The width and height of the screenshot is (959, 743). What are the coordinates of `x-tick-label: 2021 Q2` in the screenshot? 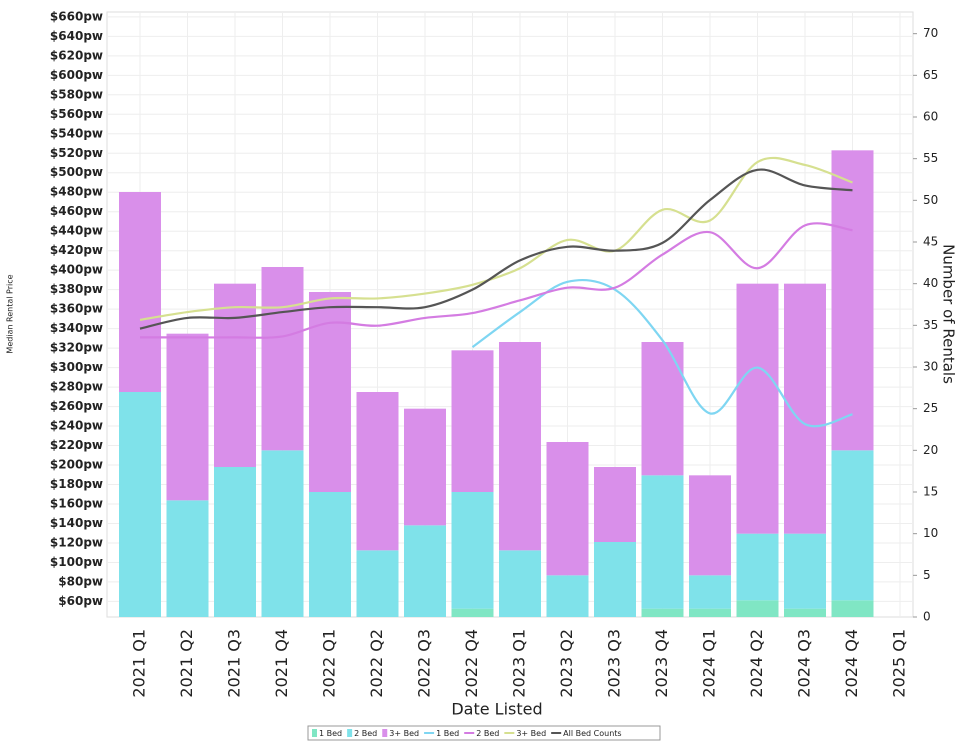 It's located at (186, 663).